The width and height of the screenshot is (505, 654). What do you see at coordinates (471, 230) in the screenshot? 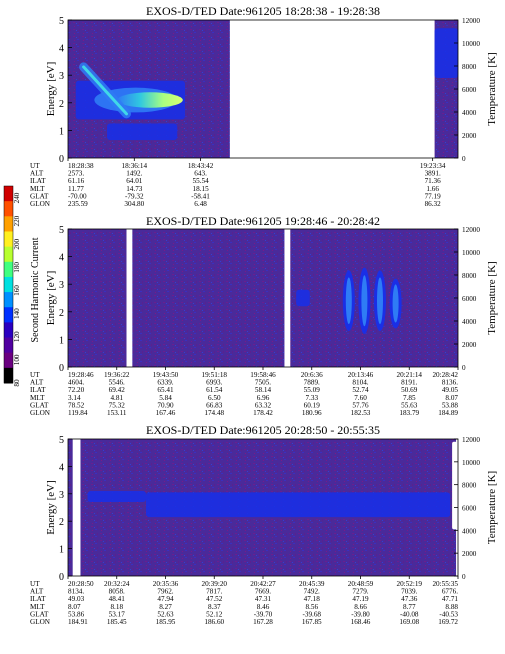
I see `y2-tick-label: 12000` at bounding box center [471, 230].